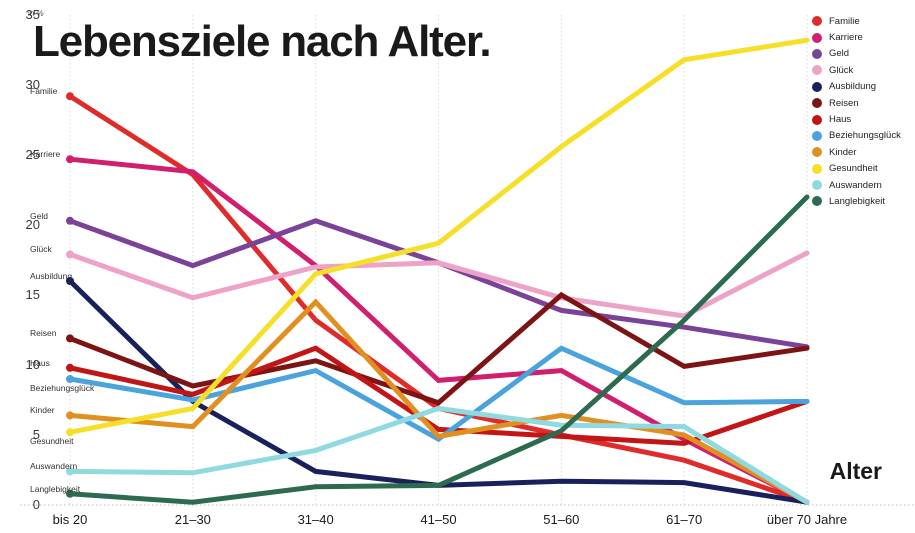 The image size is (915, 533). What do you see at coordinates (40, 362) in the screenshot?
I see `series-inline-label-haus: Haus` at bounding box center [40, 362].